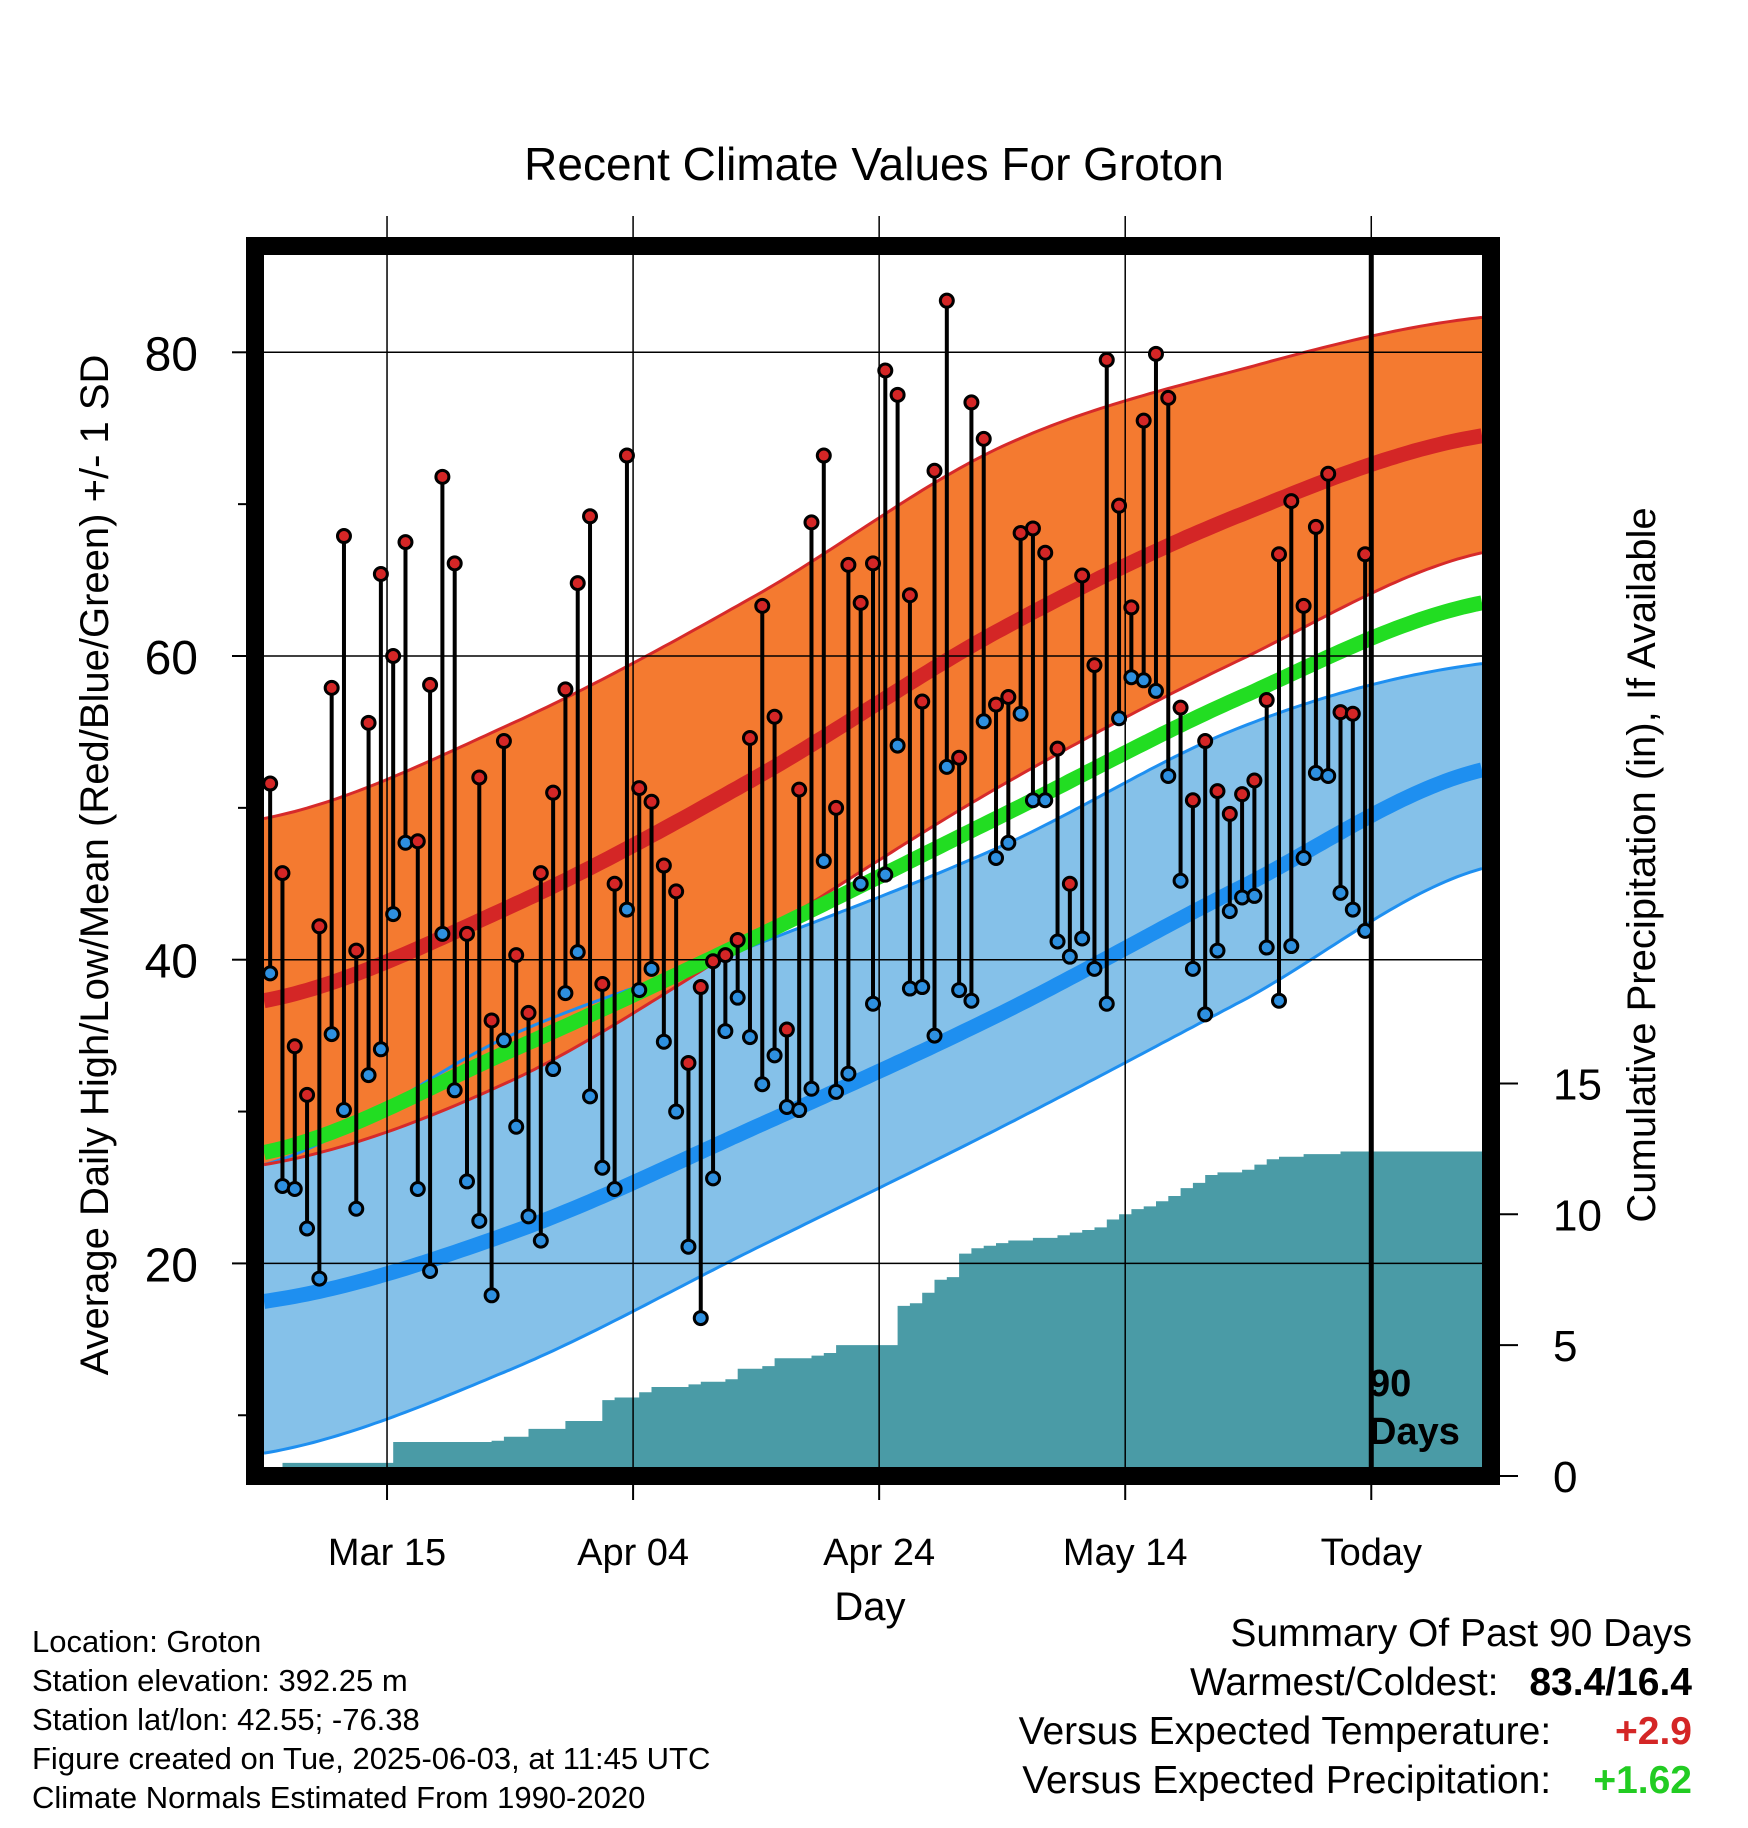 The image size is (1748, 1828). What do you see at coordinates (1441, 1683) in the screenshot?
I see `summary-warm-cold: Warmest/Coldest: 83.4/16.4` at bounding box center [1441, 1683].